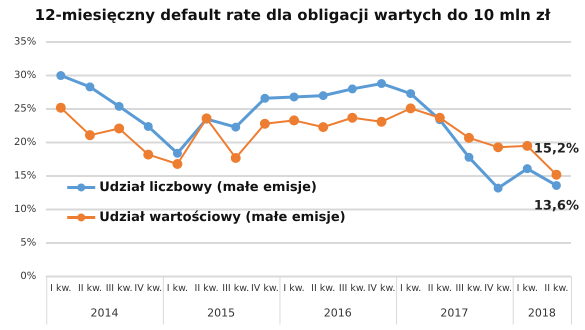 This screenshot has width=585, height=330. Describe the element at coordinates (556, 149) in the screenshot. I see `data-label: 15,2%` at that location.